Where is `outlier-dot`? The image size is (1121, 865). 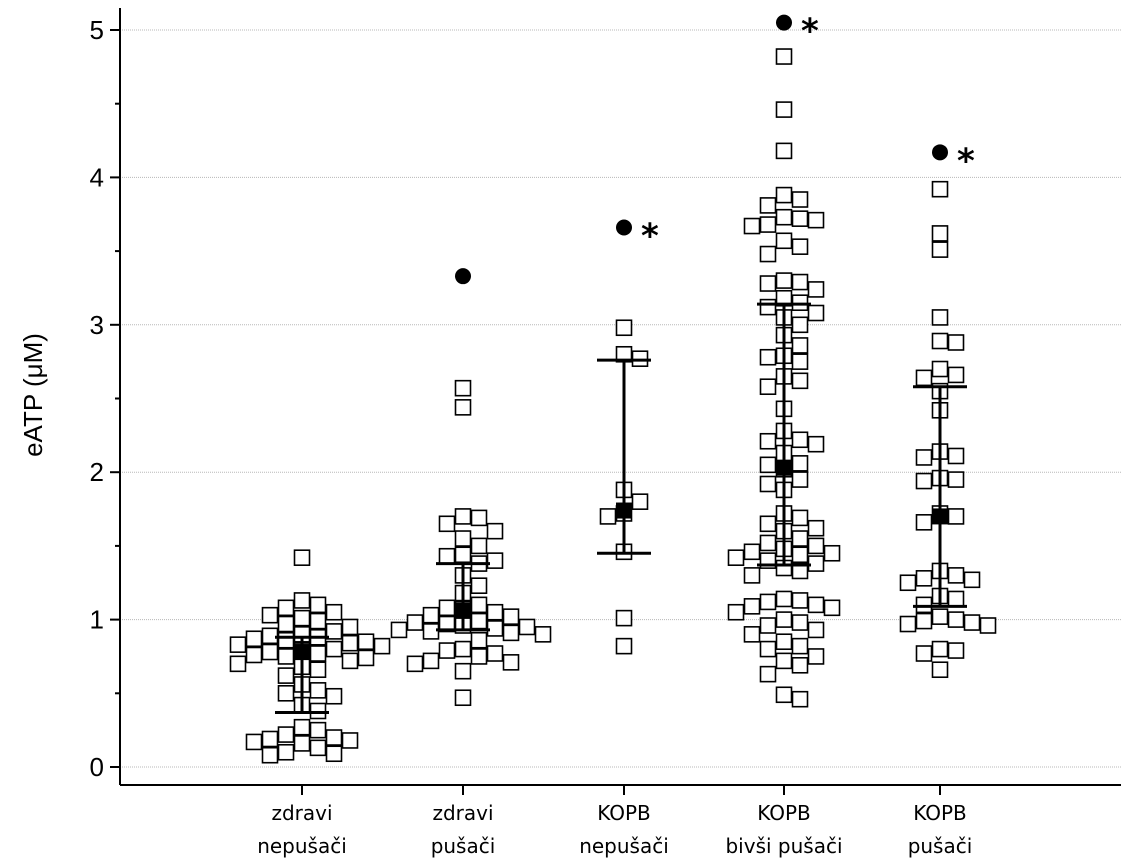 outlier-dot is located at coordinates (940, 152).